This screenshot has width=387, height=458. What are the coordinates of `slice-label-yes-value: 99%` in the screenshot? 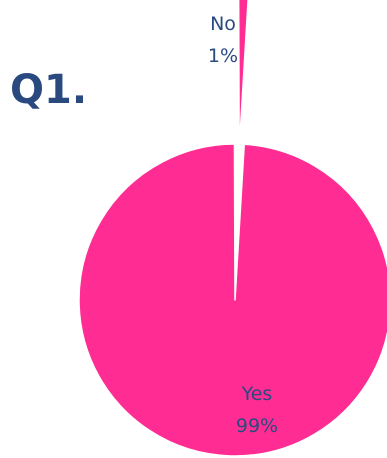 It's located at (257, 426).